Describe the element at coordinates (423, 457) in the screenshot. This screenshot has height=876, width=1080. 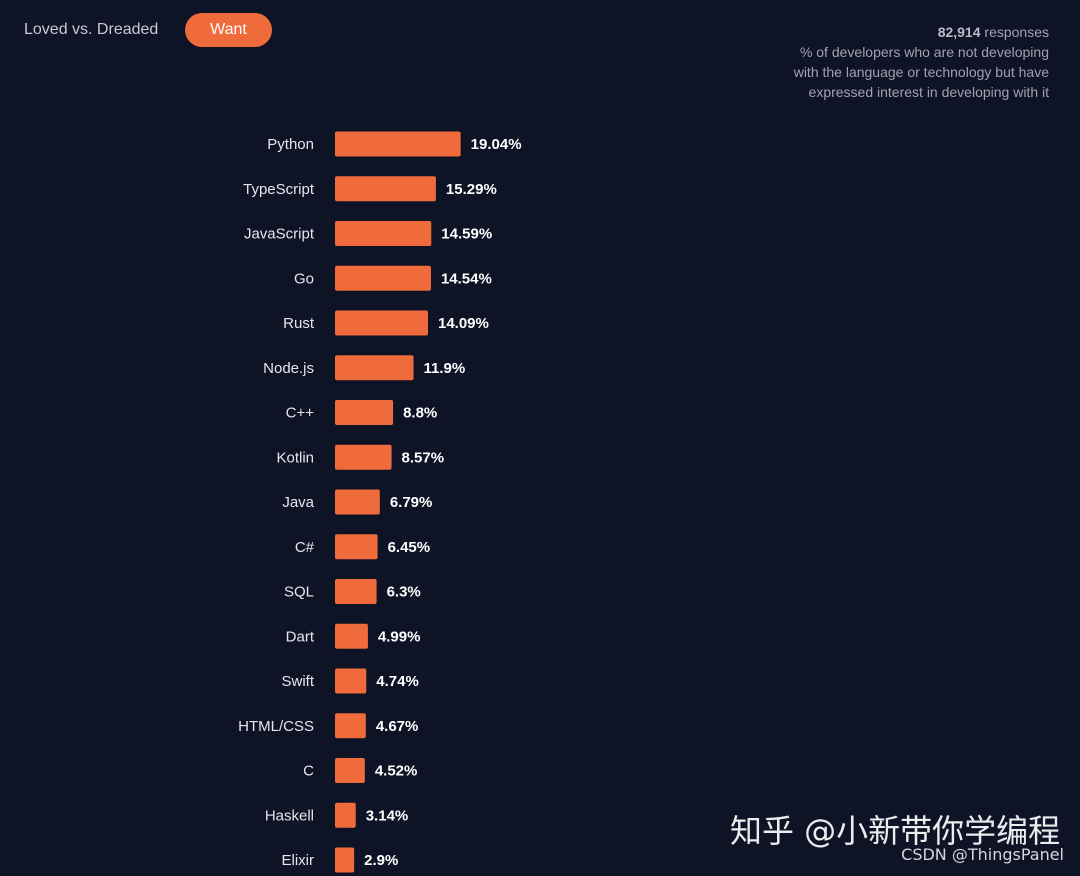
I see `value-label: 8.57%` at that location.